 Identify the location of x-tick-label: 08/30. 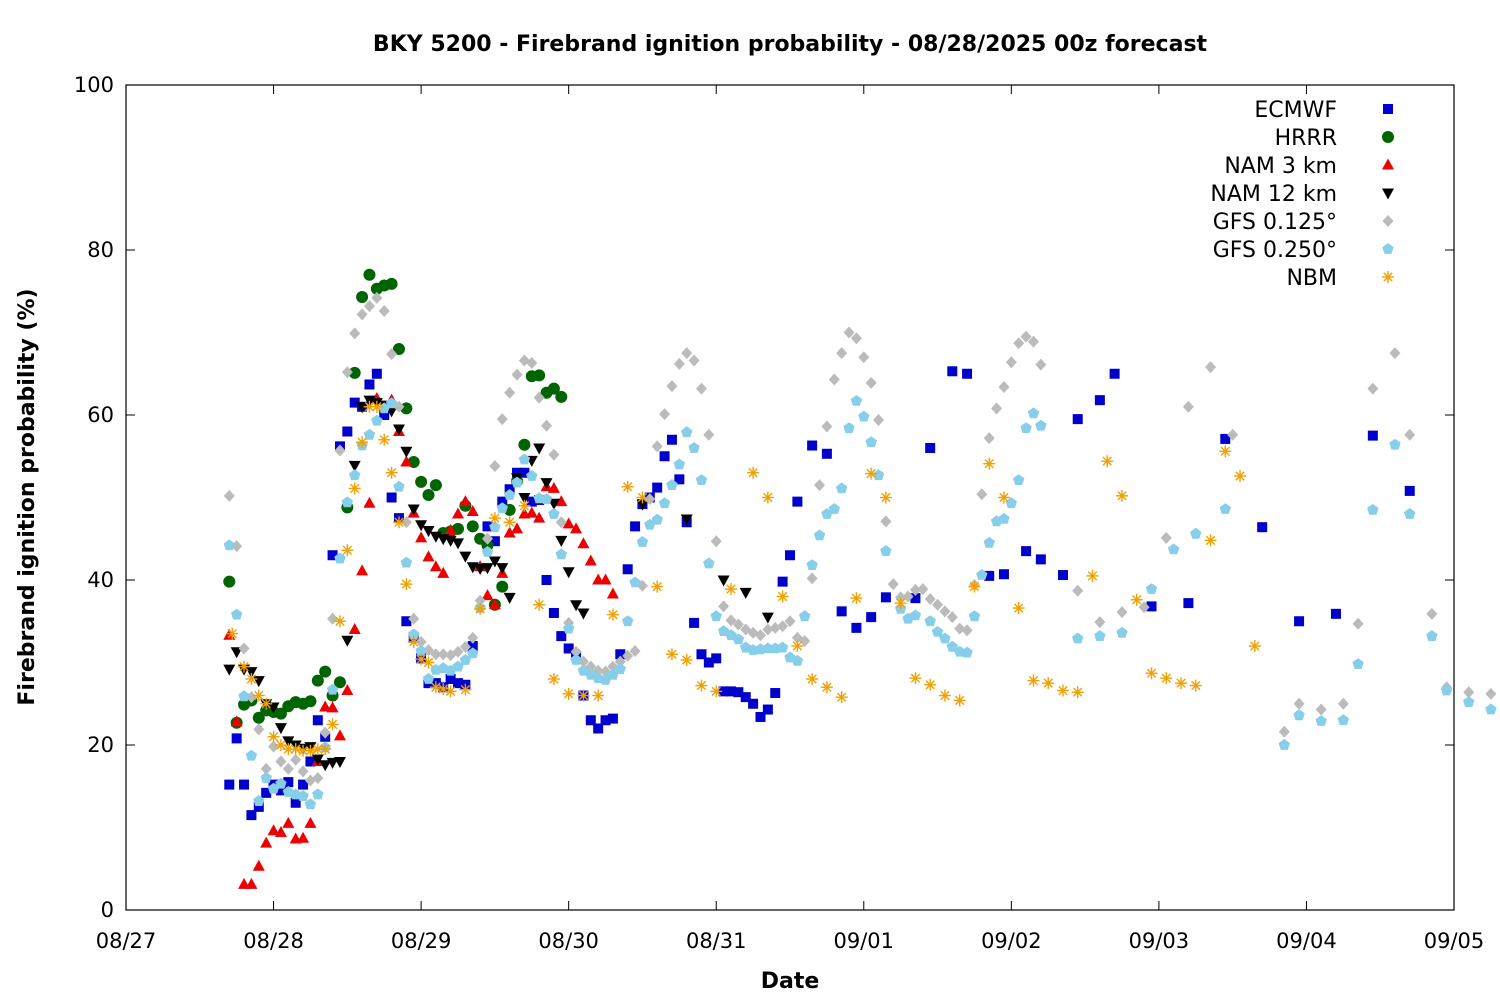
(568, 941).